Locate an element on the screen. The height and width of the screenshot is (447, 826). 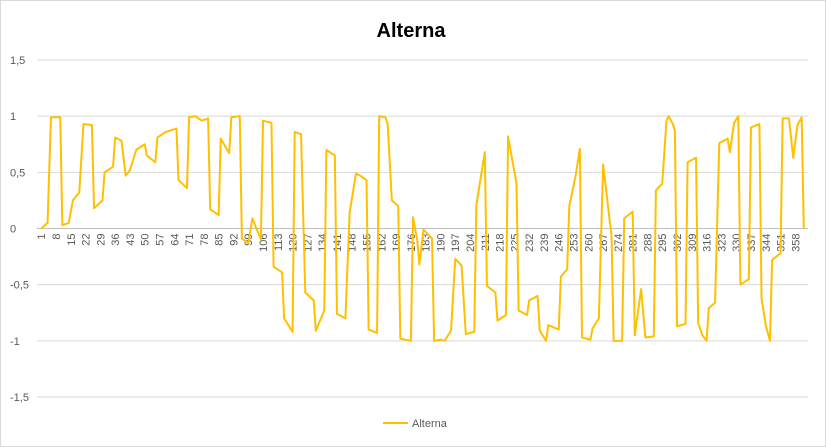
x-tick-label: 225 is located at coordinates (515, 243).